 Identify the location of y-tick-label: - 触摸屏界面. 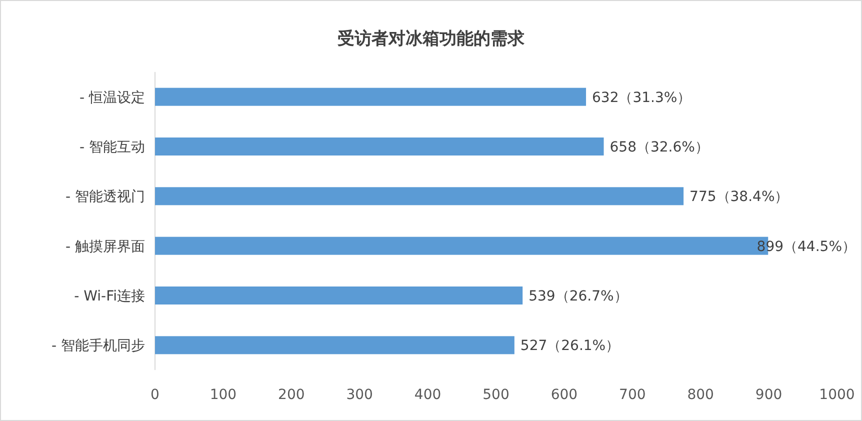
(105, 246).